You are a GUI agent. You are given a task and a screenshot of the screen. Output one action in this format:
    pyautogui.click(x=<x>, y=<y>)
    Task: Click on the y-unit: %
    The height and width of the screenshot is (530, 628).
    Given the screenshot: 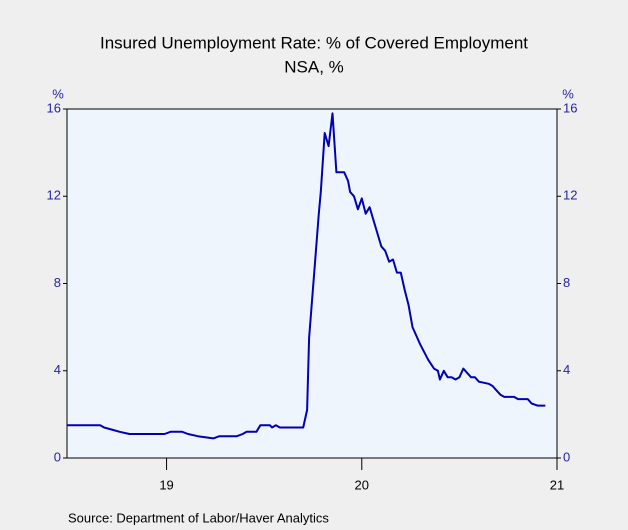 What is the action you would take?
    pyautogui.click(x=58, y=93)
    